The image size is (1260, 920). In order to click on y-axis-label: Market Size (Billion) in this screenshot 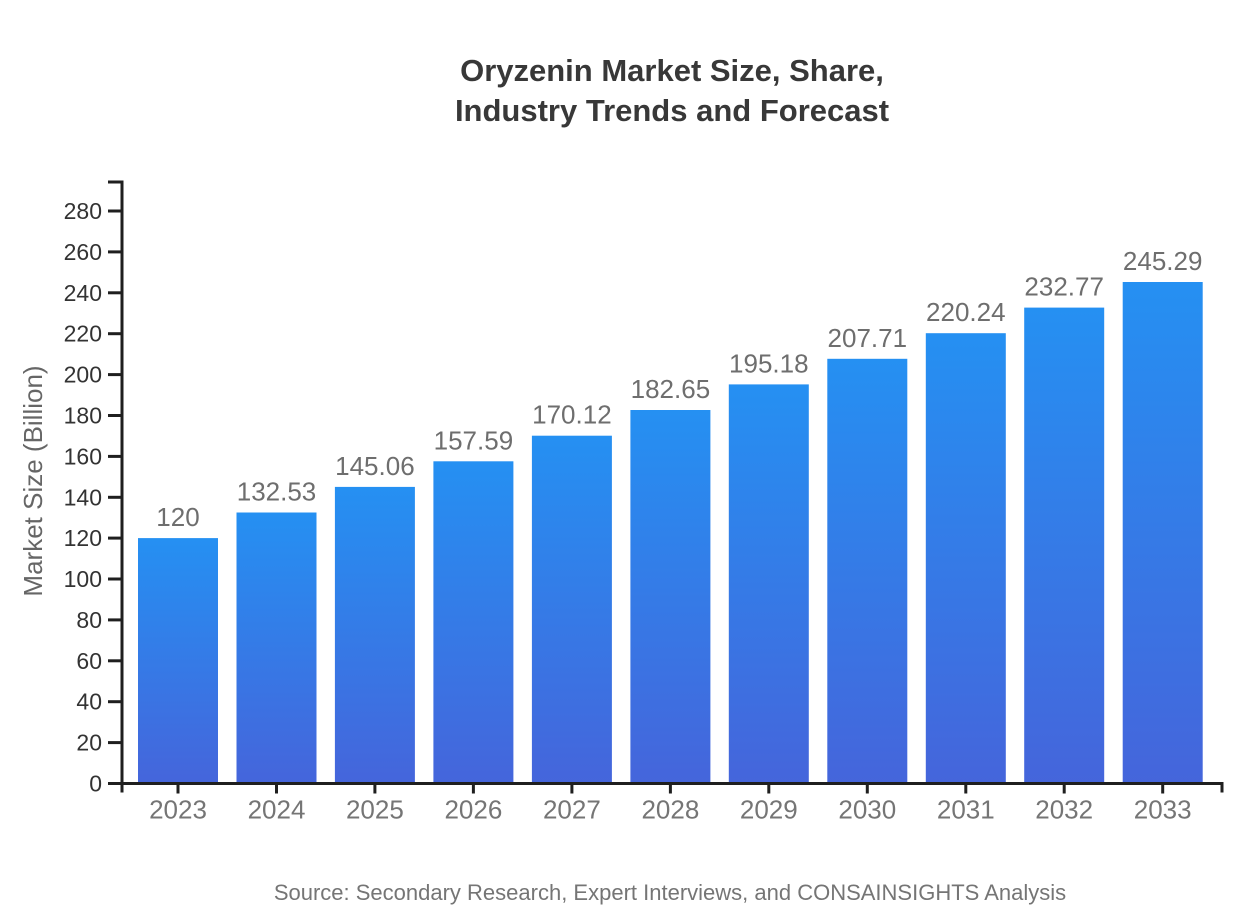, I will do `click(33, 480)`.